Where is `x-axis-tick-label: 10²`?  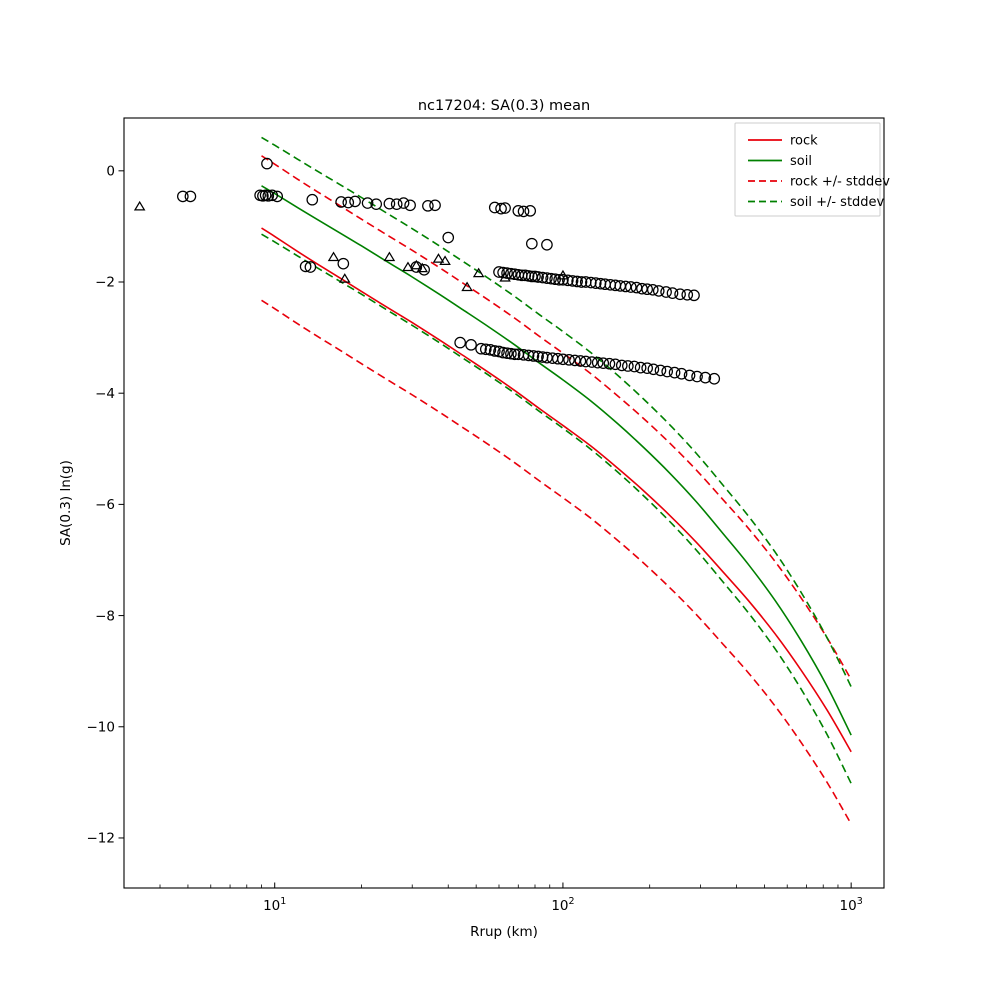
x-axis-tick-label: 10² is located at coordinates (562, 905).